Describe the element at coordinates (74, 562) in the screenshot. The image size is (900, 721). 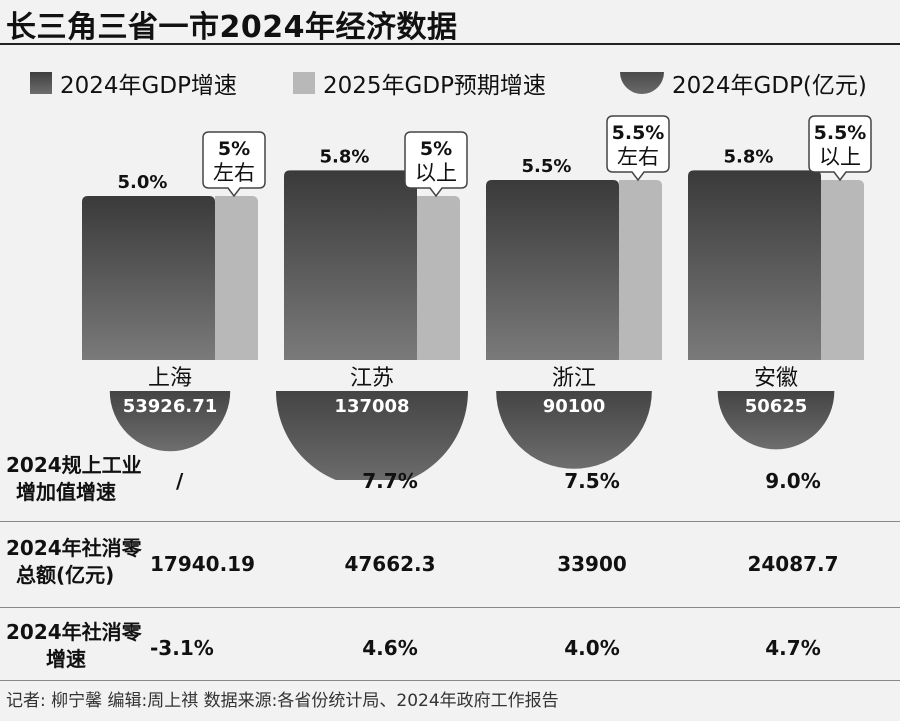
I see `table-row-label: 2024年社消零总额(亿元)` at that location.